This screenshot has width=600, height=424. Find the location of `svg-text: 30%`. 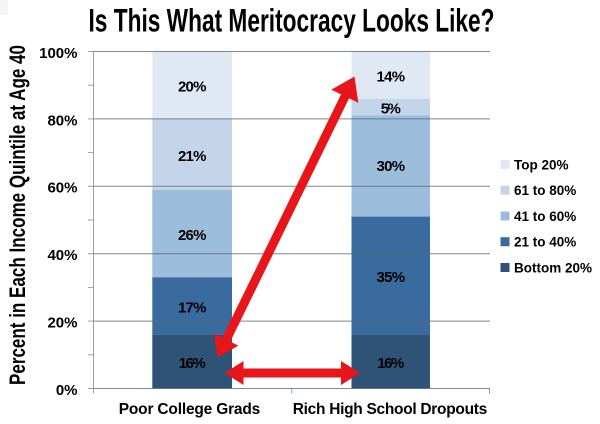

svg-text: 30% is located at coordinates (391, 166).